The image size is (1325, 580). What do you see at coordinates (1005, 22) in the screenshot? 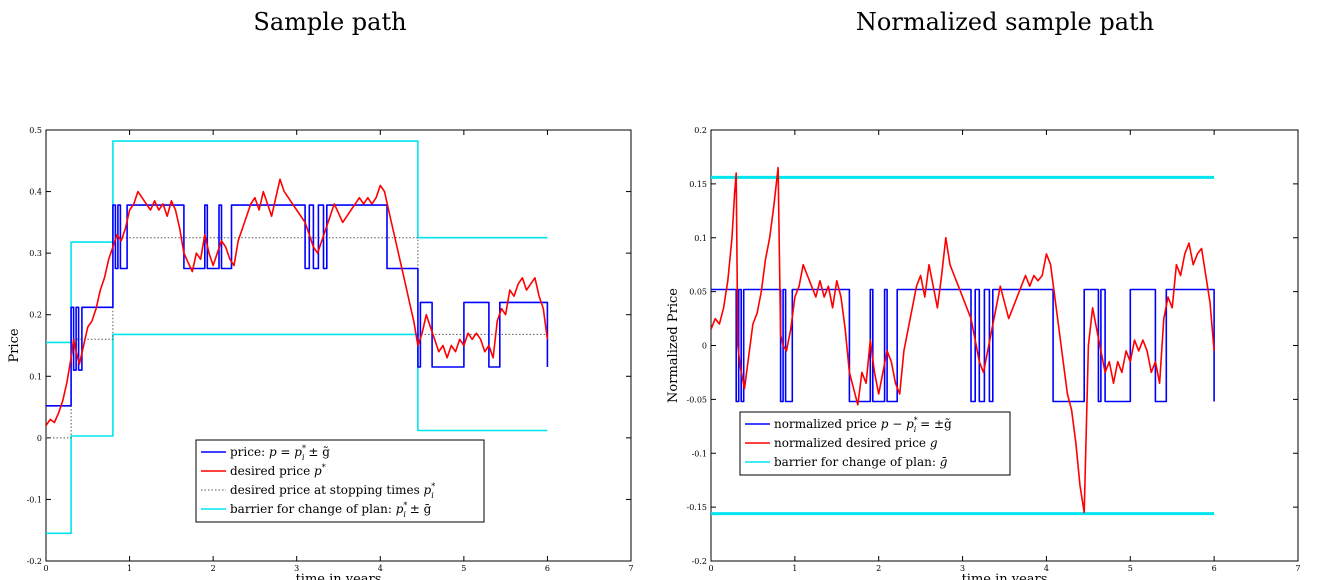
I see `right-chart-title: Normalized sample path` at bounding box center [1005, 22].